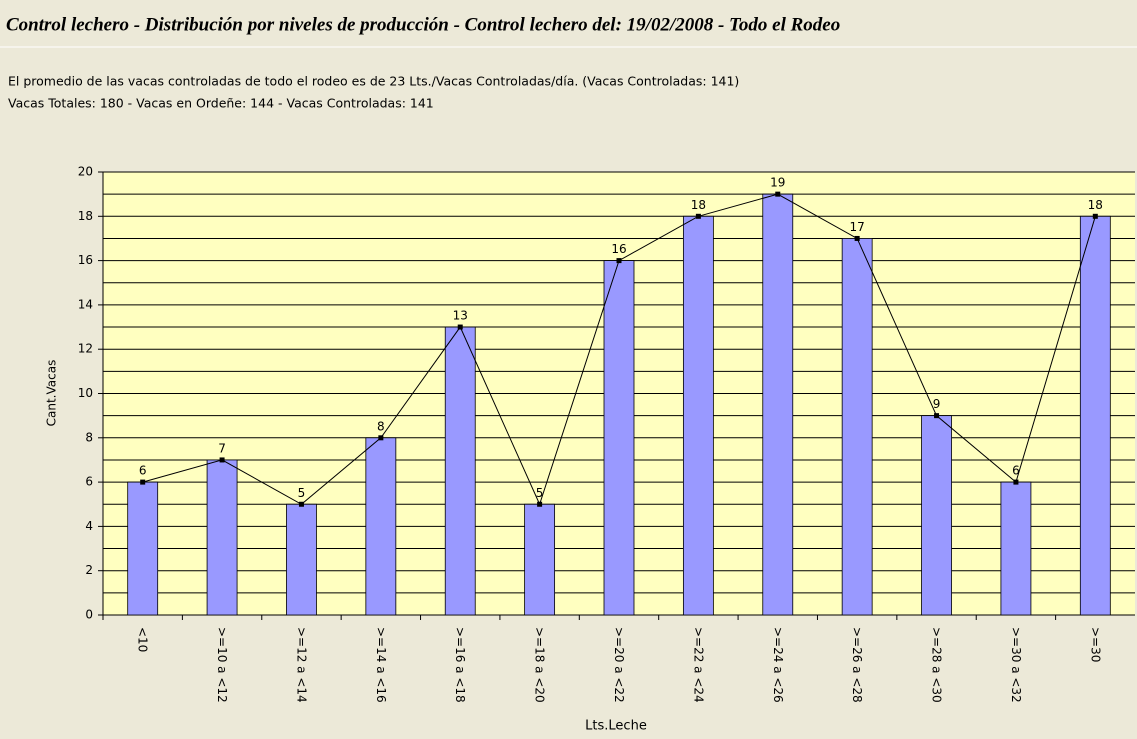 The image size is (1137, 739). Describe the element at coordinates (85, 304) in the screenshot. I see `y-tick-label: 14` at that location.